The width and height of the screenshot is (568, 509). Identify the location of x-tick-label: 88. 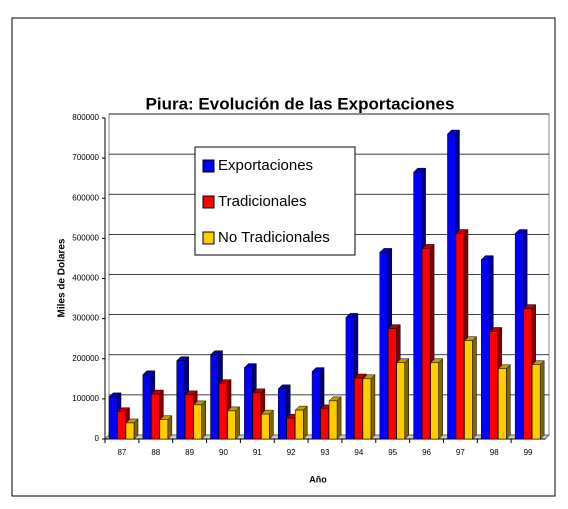
(155, 452).